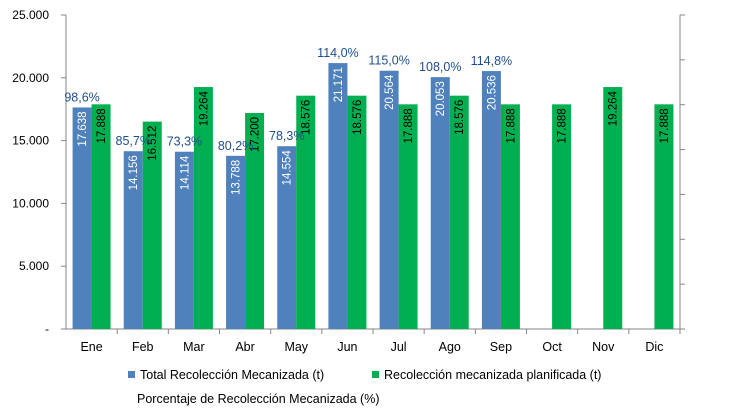  Describe the element at coordinates (34, 266) in the screenshot. I see `y-tick-label: 5.000` at that location.